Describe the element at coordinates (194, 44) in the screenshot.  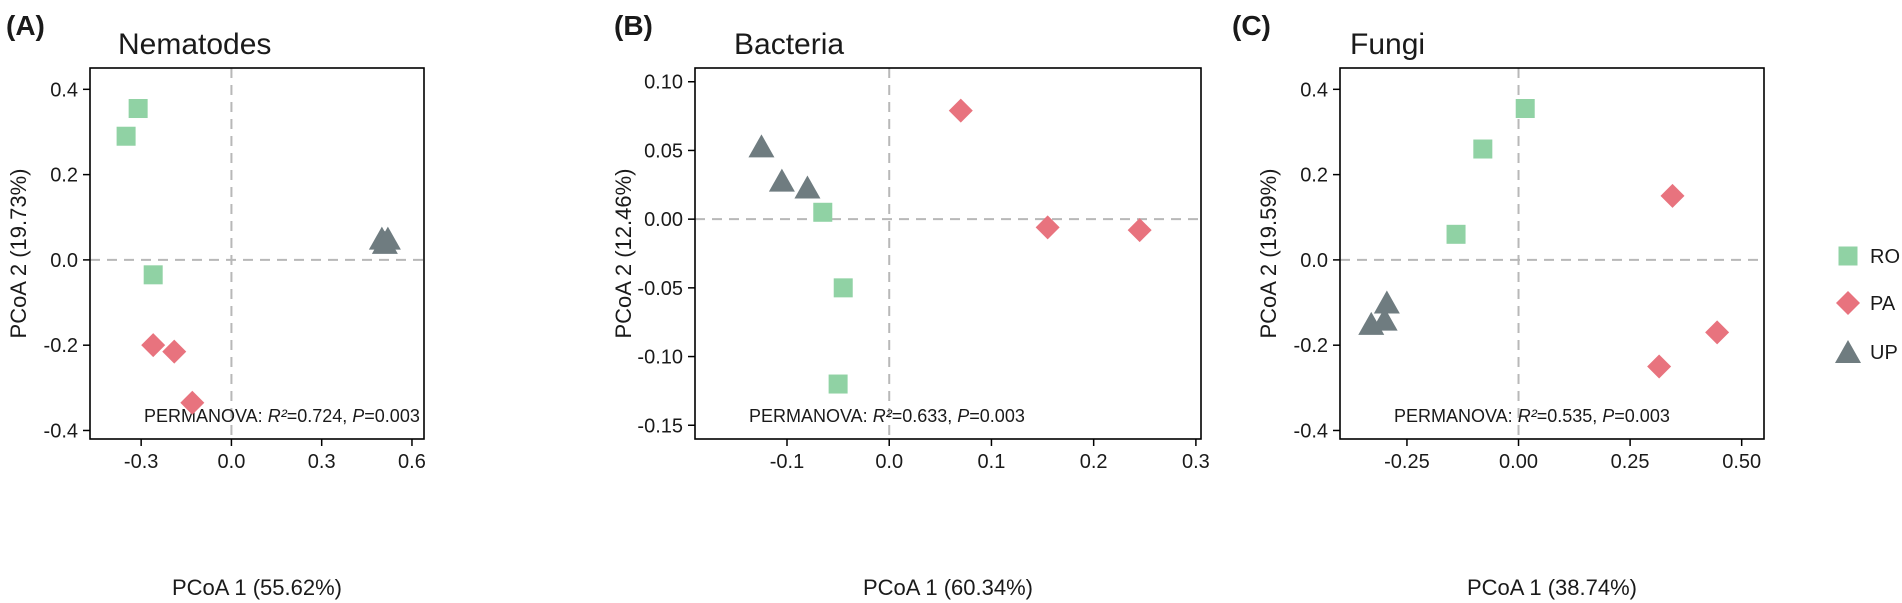
I see `panel-title: Nematodes` at that location.